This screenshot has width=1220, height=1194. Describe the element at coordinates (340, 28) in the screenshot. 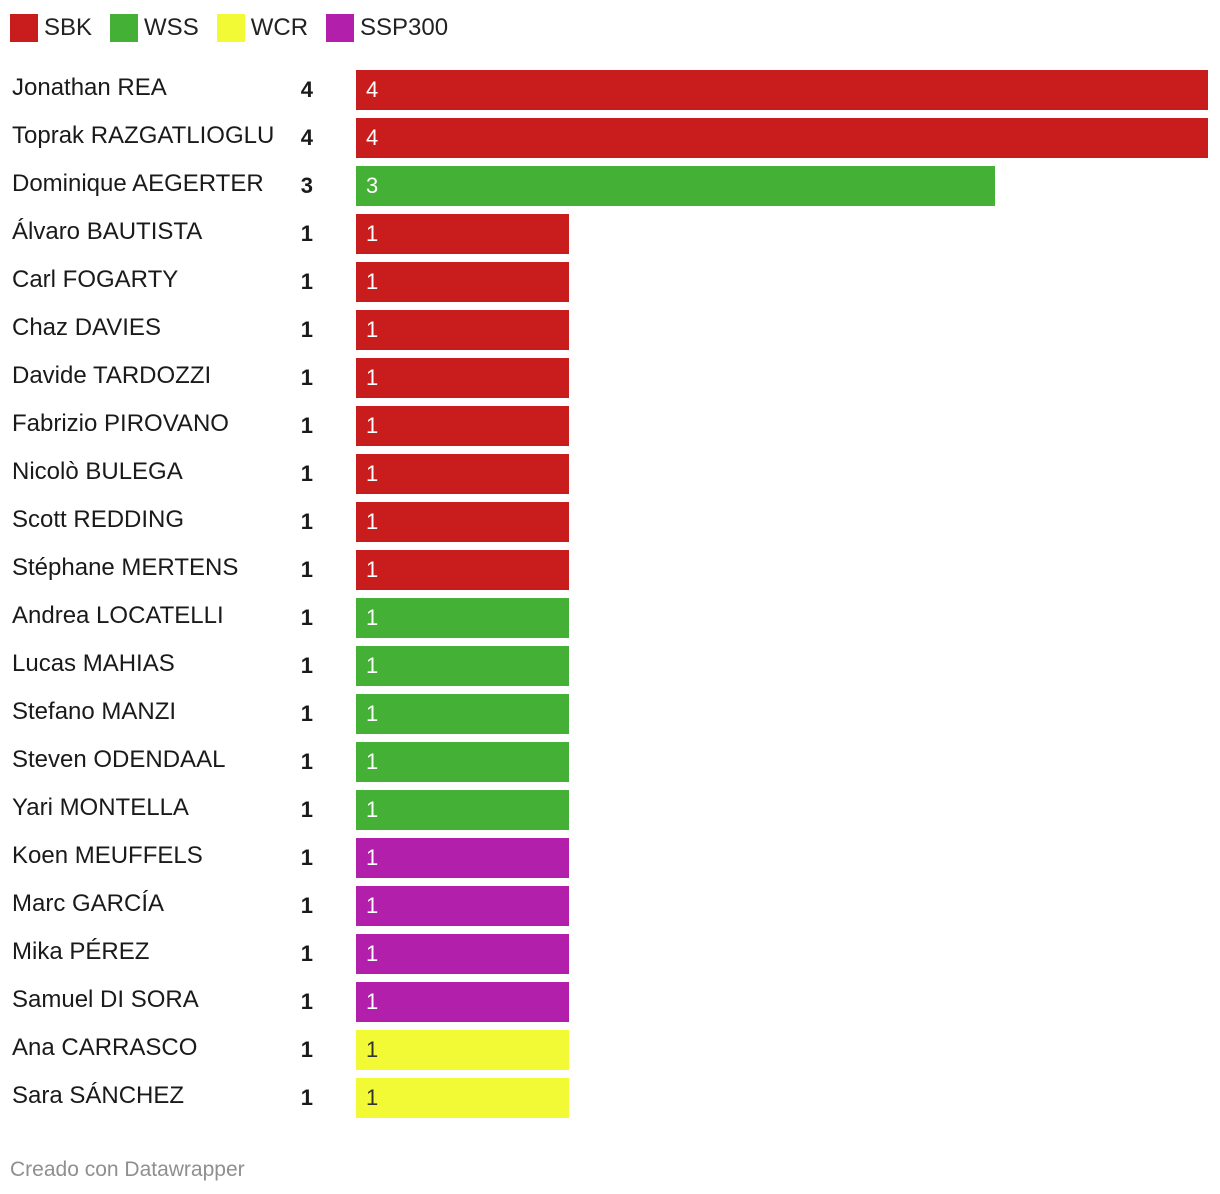

I see `legend-swatch-ssp300` at that location.